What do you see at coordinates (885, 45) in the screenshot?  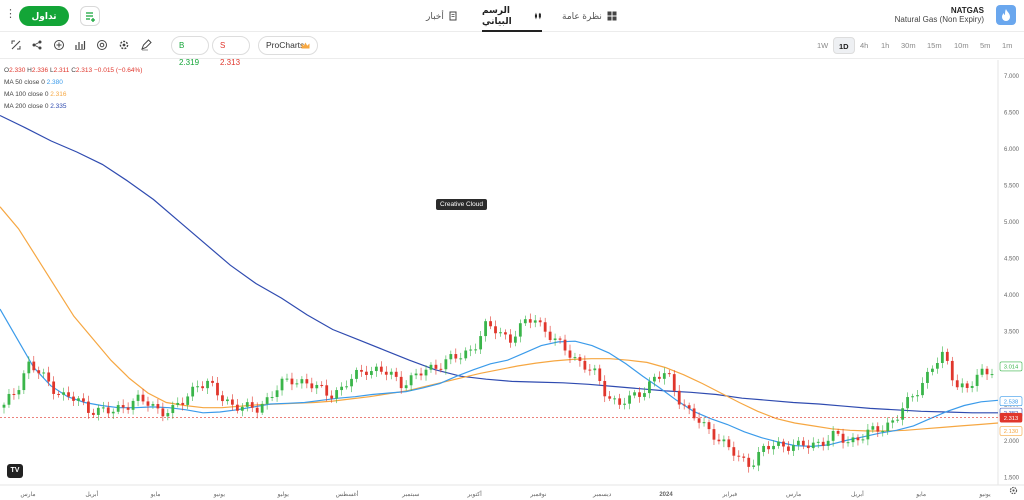 I see `timeframe-1h: 1h` at bounding box center [885, 45].